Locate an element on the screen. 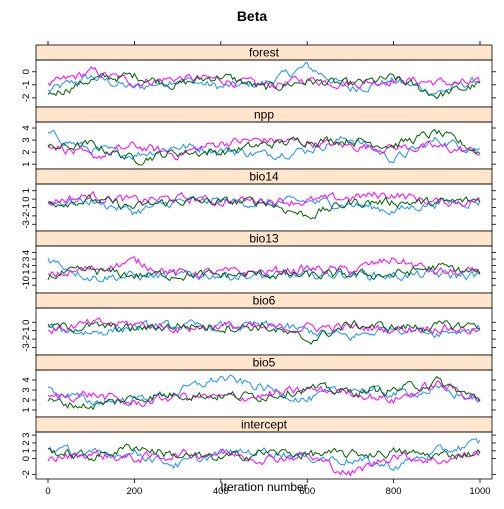 The height and width of the screenshot is (509, 504). panel-forest: forest -2 -1 0 is located at coordinates (258, 74).